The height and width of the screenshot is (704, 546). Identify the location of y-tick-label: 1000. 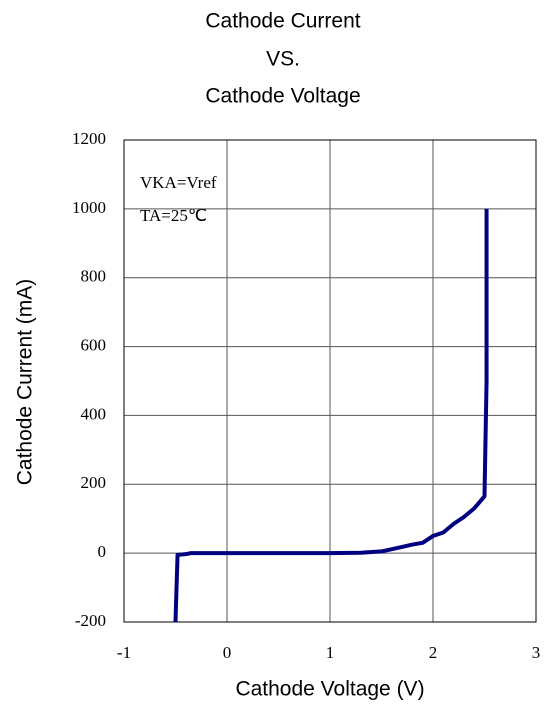
(89, 207).